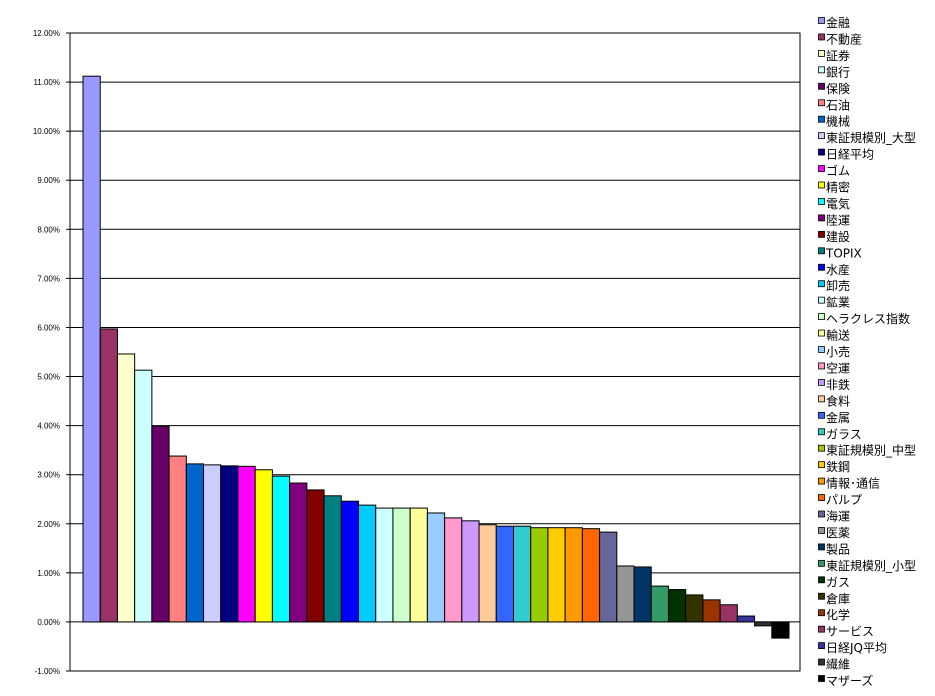 The height and width of the screenshot is (696, 935). I want to click on legend-item: サービス, so click(846, 632).